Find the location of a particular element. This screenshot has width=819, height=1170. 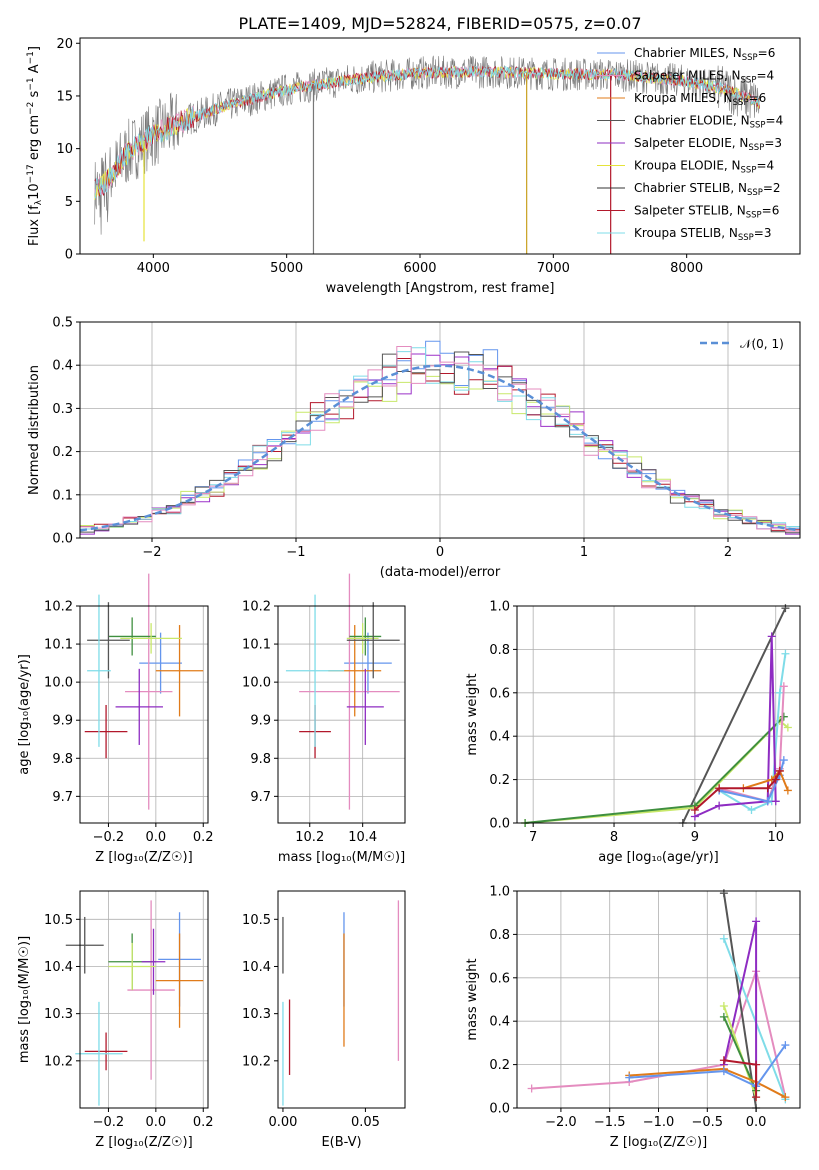

y-tick-label: 15 is located at coordinates (64, 96).